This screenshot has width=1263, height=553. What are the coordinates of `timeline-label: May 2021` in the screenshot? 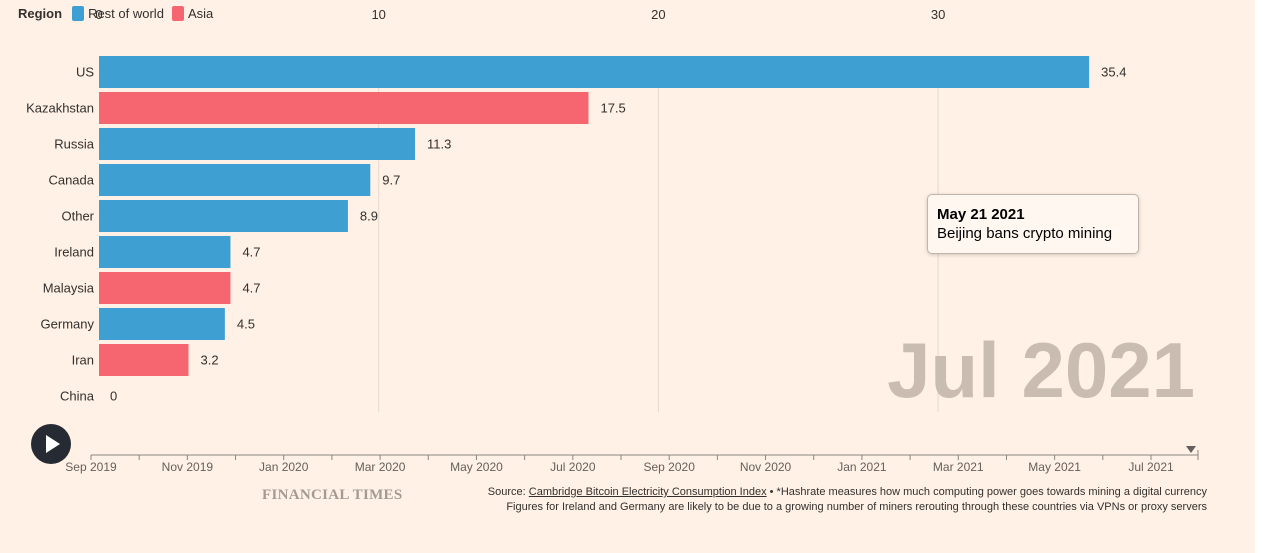 It's located at (1054, 467).